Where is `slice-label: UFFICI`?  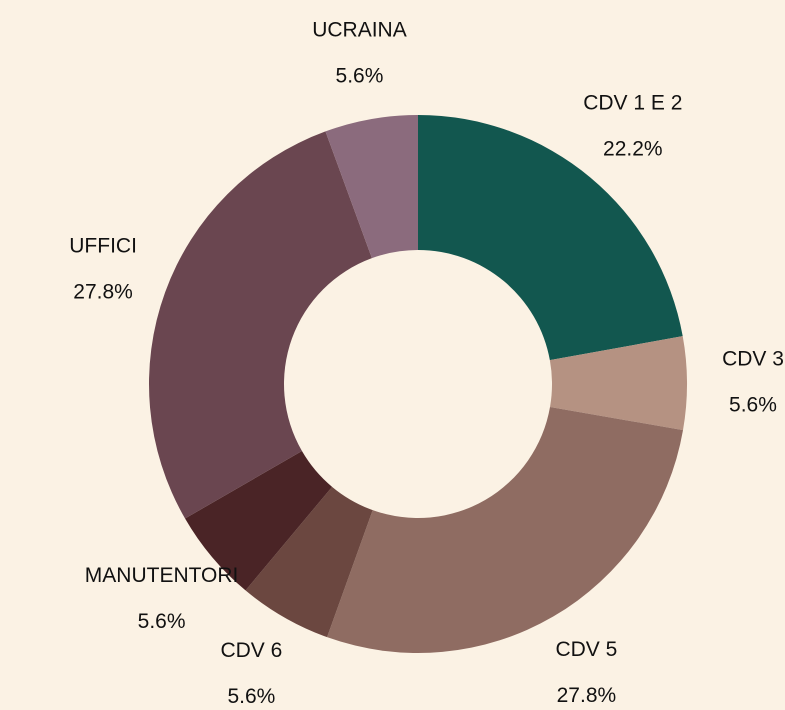 slice-label: UFFICI is located at coordinates (103, 245).